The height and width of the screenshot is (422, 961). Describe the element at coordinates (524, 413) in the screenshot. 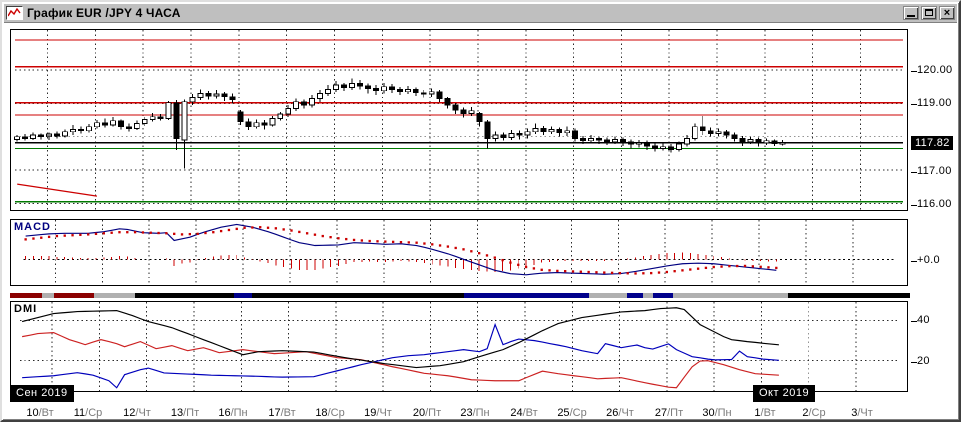

I see `date-label: 24/Вт` at that location.